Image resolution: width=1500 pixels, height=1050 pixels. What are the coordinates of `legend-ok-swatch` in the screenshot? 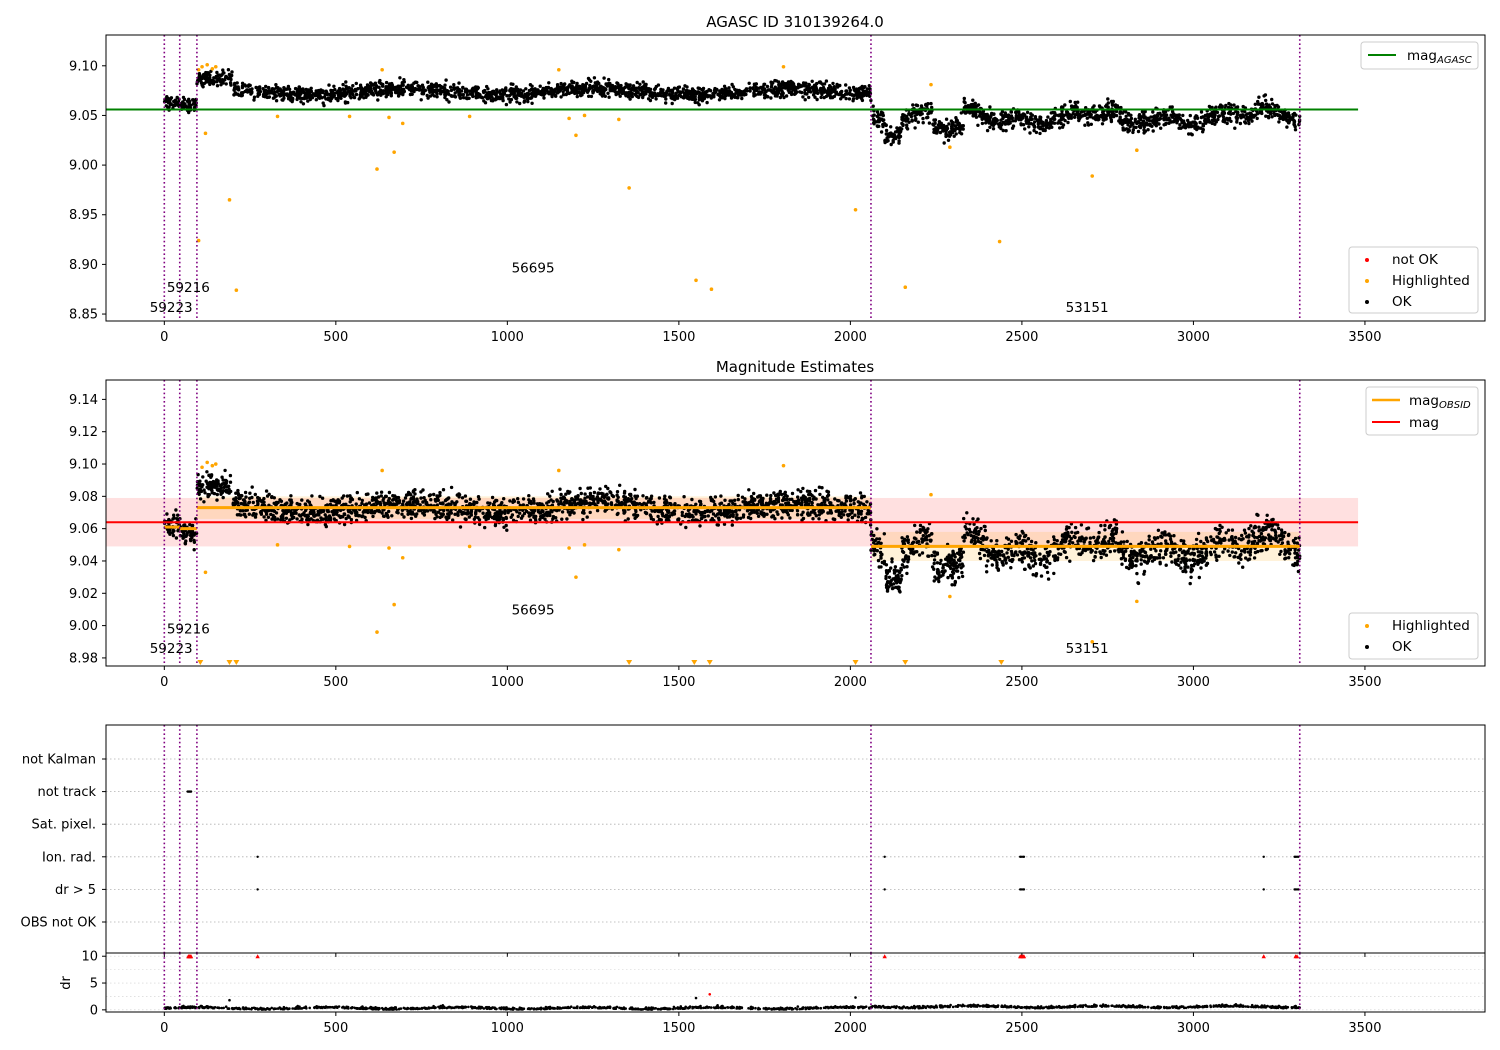 It's located at (1367, 302).